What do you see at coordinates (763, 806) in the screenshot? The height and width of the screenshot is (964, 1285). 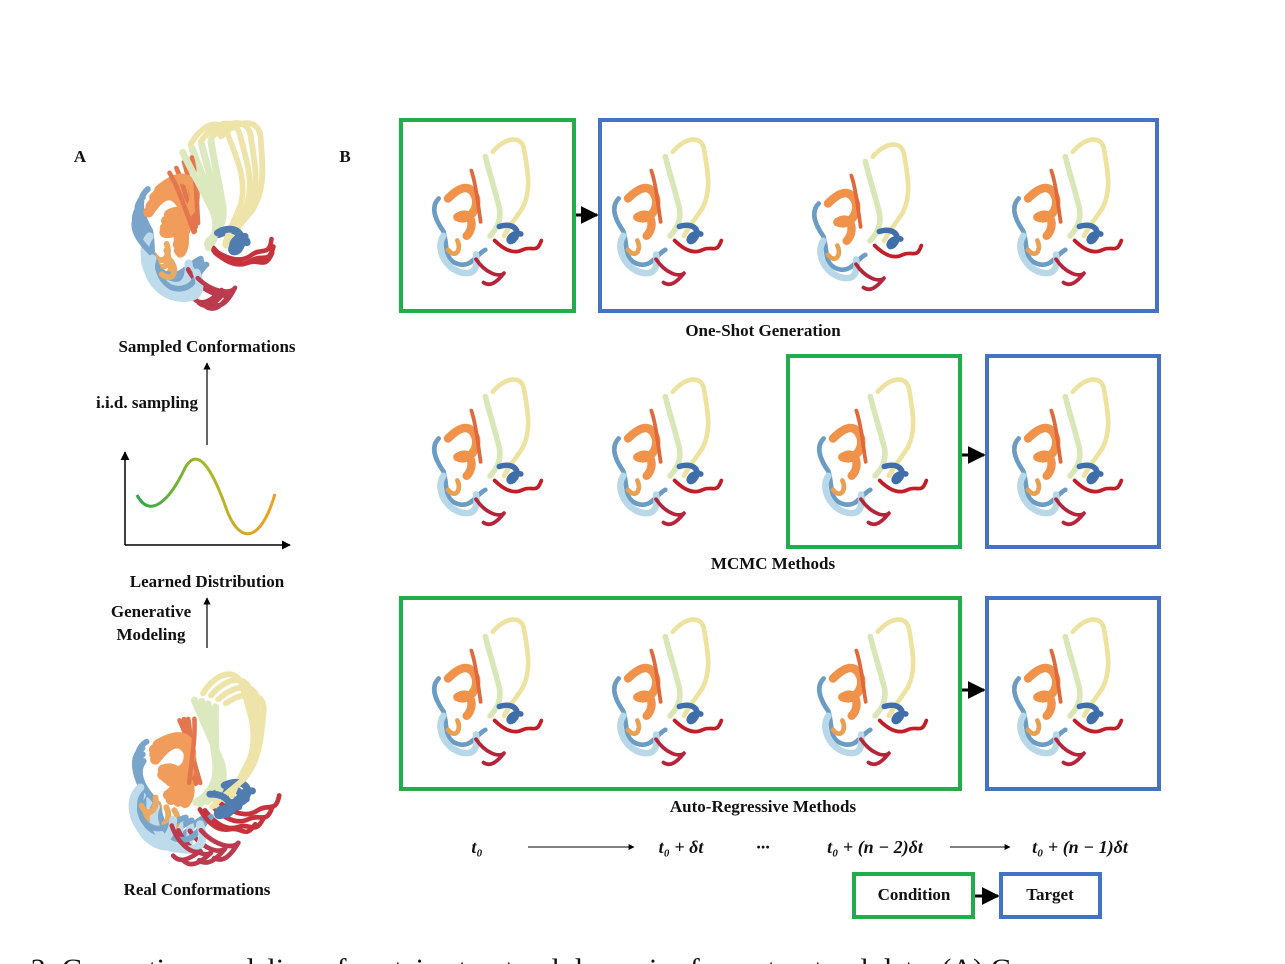 I see `row-title: Auto-Regressive Methods` at bounding box center [763, 806].